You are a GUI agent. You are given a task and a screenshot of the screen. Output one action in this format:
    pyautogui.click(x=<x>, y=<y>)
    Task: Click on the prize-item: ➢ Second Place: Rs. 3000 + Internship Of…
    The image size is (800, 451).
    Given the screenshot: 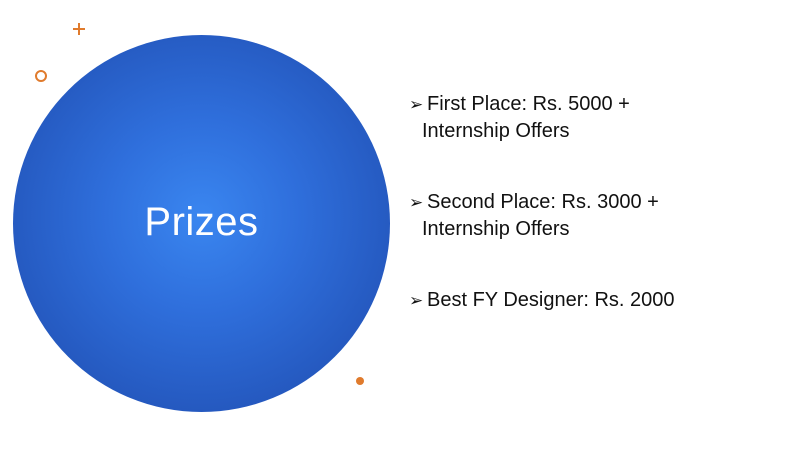 What is the action you would take?
    pyautogui.click(x=599, y=216)
    